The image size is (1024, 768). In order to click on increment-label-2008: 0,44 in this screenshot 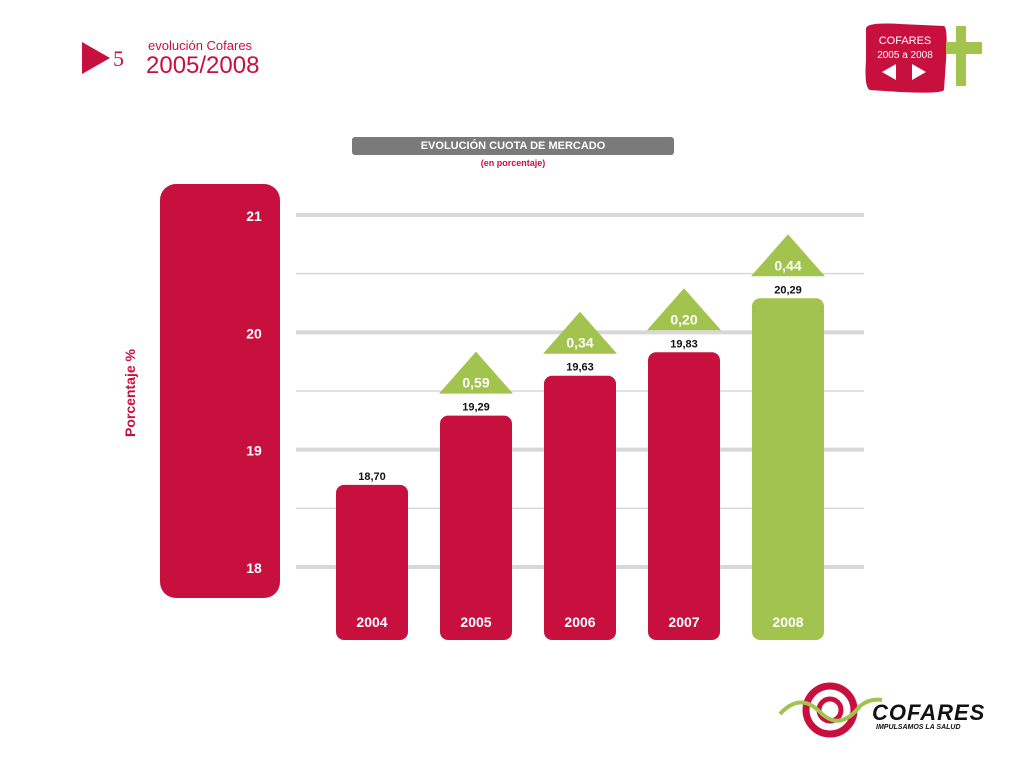, I will do `click(787, 265)`.